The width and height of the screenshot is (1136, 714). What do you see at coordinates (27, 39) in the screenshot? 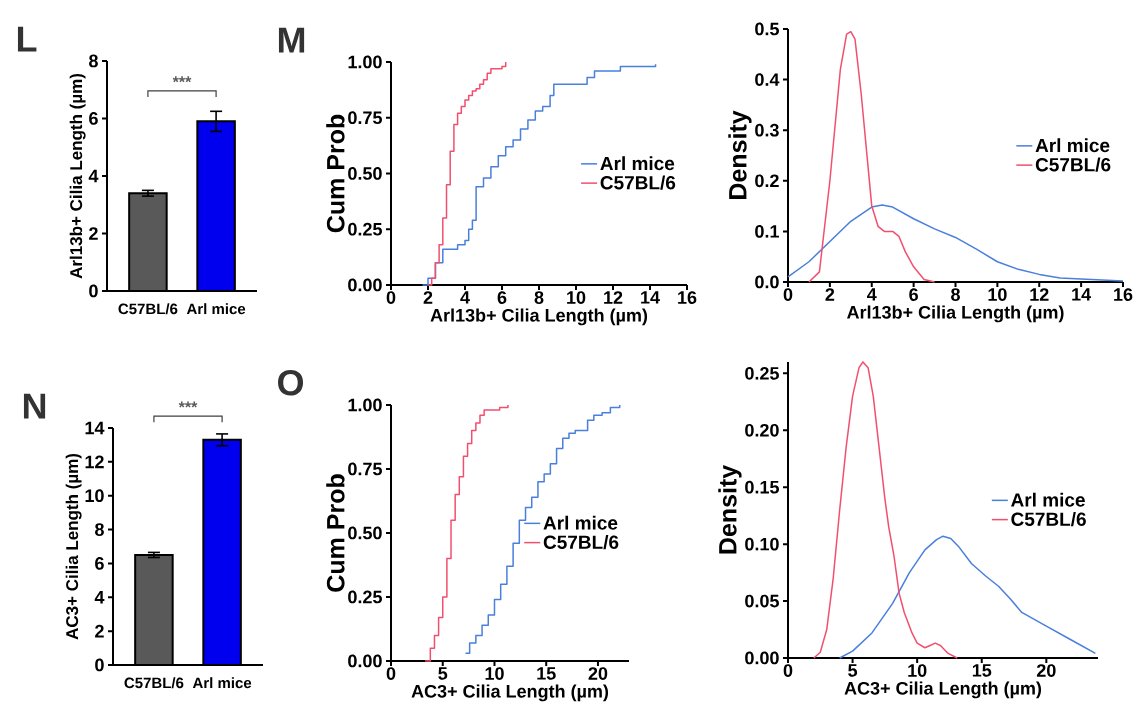
I see `chart-title: L` at bounding box center [27, 39].